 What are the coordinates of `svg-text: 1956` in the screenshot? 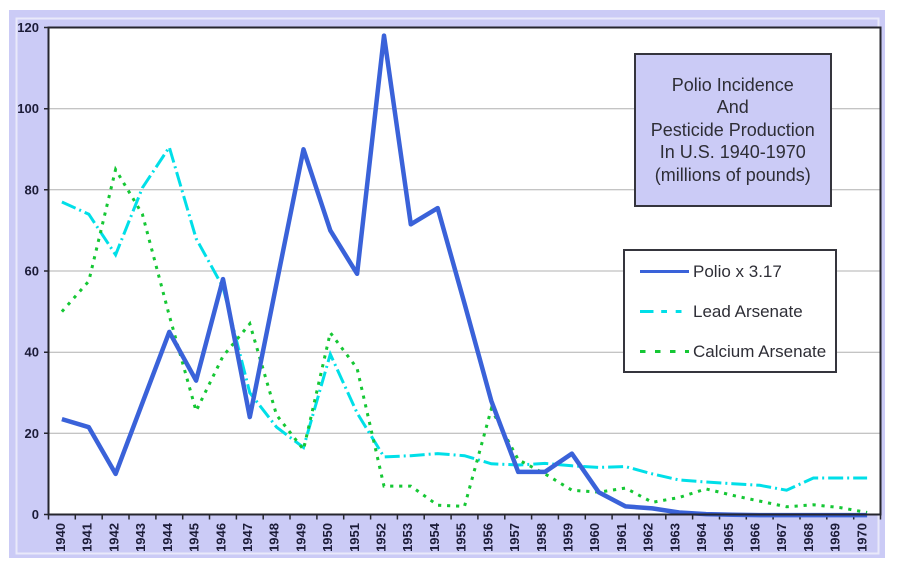 It's located at (487, 537).